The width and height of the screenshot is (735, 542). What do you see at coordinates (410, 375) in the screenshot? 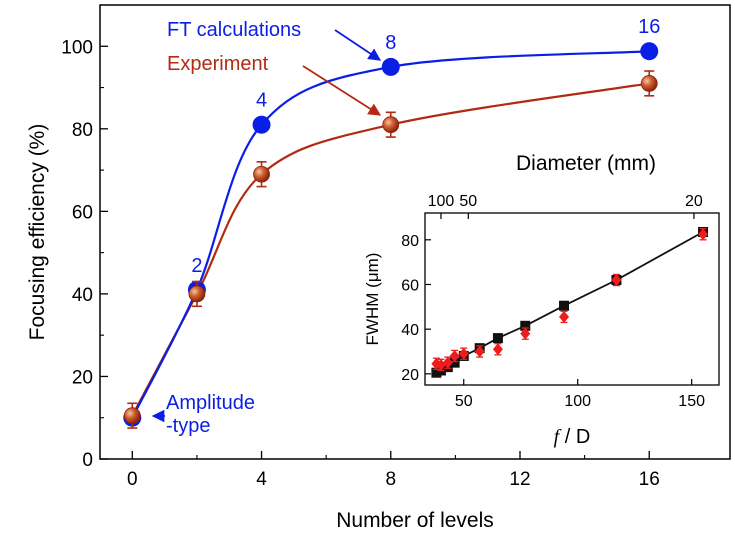
I see `inset-y-tick-label: 20` at bounding box center [410, 375].